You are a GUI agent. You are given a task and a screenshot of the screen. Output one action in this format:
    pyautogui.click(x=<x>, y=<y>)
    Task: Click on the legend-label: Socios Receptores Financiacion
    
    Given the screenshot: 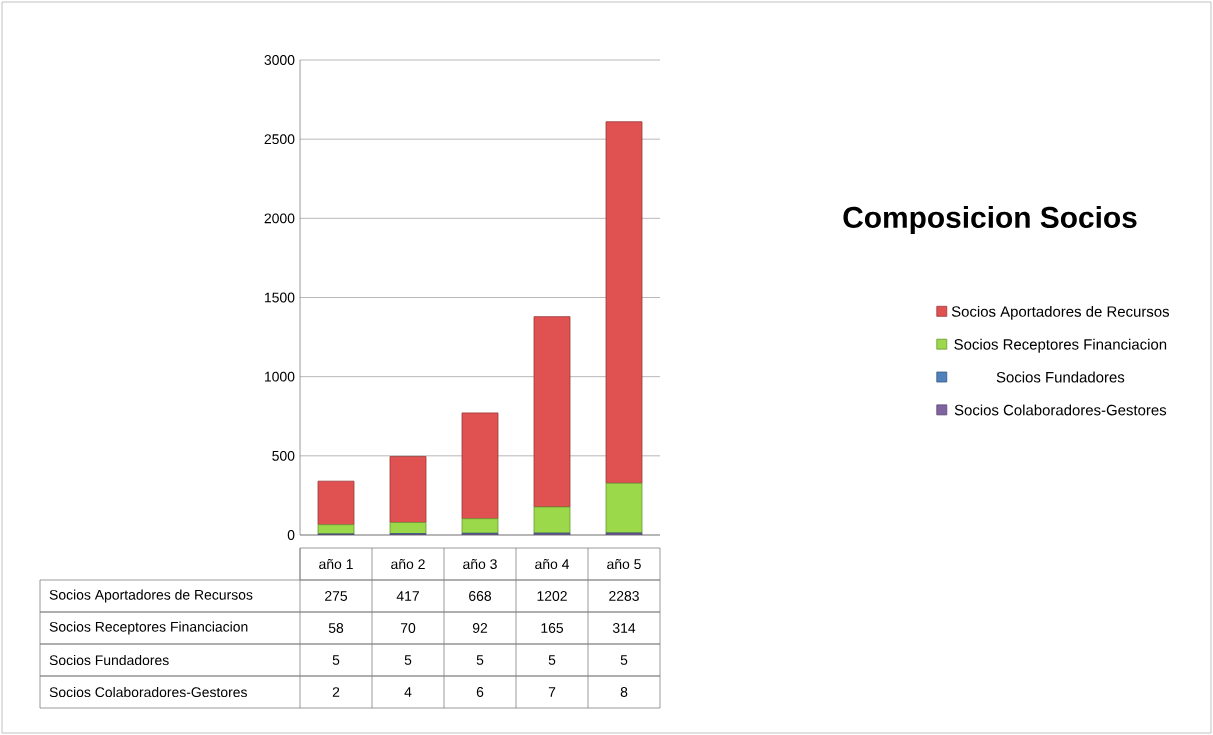 What is the action you would take?
    pyautogui.click(x=1060, y=345)
    